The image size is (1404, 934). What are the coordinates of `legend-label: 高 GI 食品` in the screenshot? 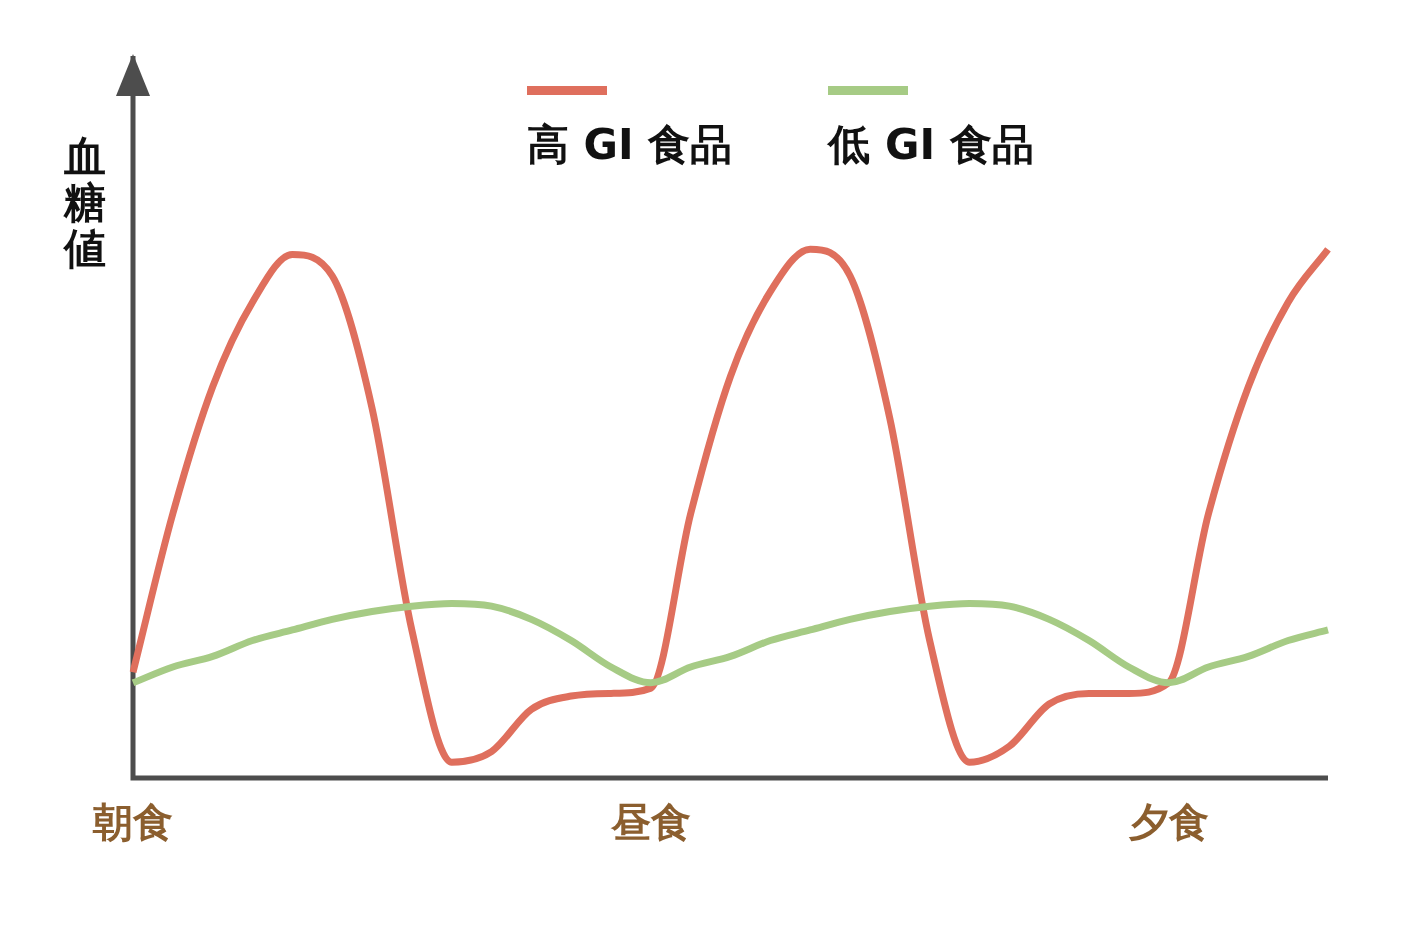 It's located at (630, 145).